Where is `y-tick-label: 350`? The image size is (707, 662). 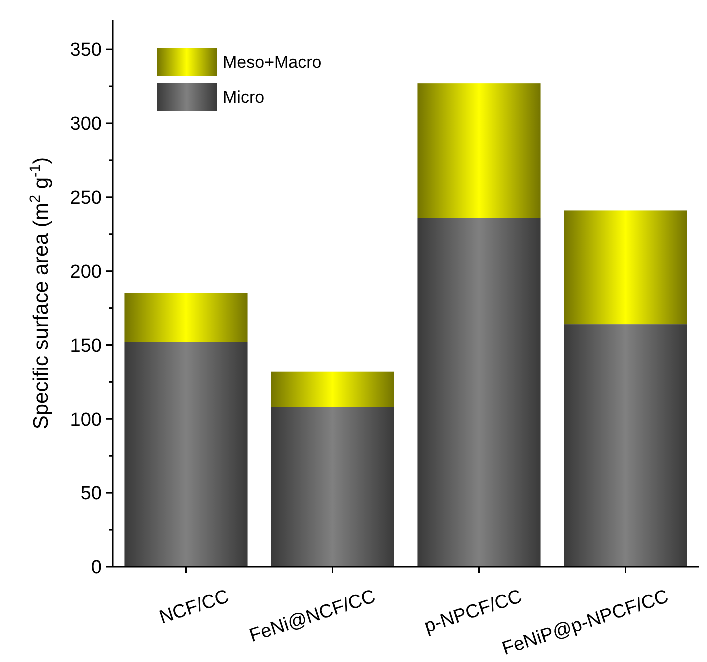
y-tick-label: 350 is located at coordinates (86, 51).